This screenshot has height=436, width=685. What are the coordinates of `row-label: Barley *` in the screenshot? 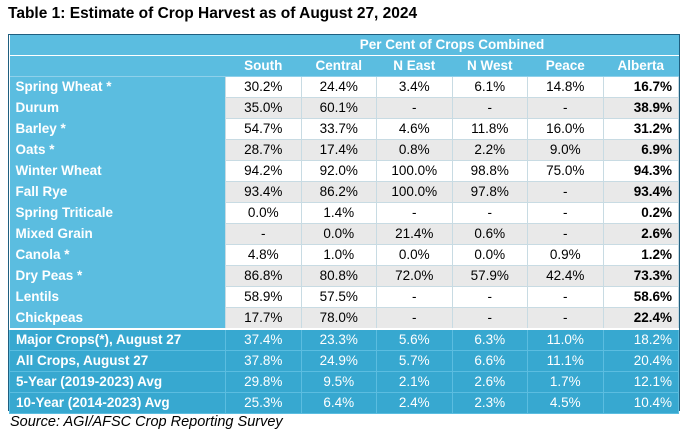 It's located at (117, 129).